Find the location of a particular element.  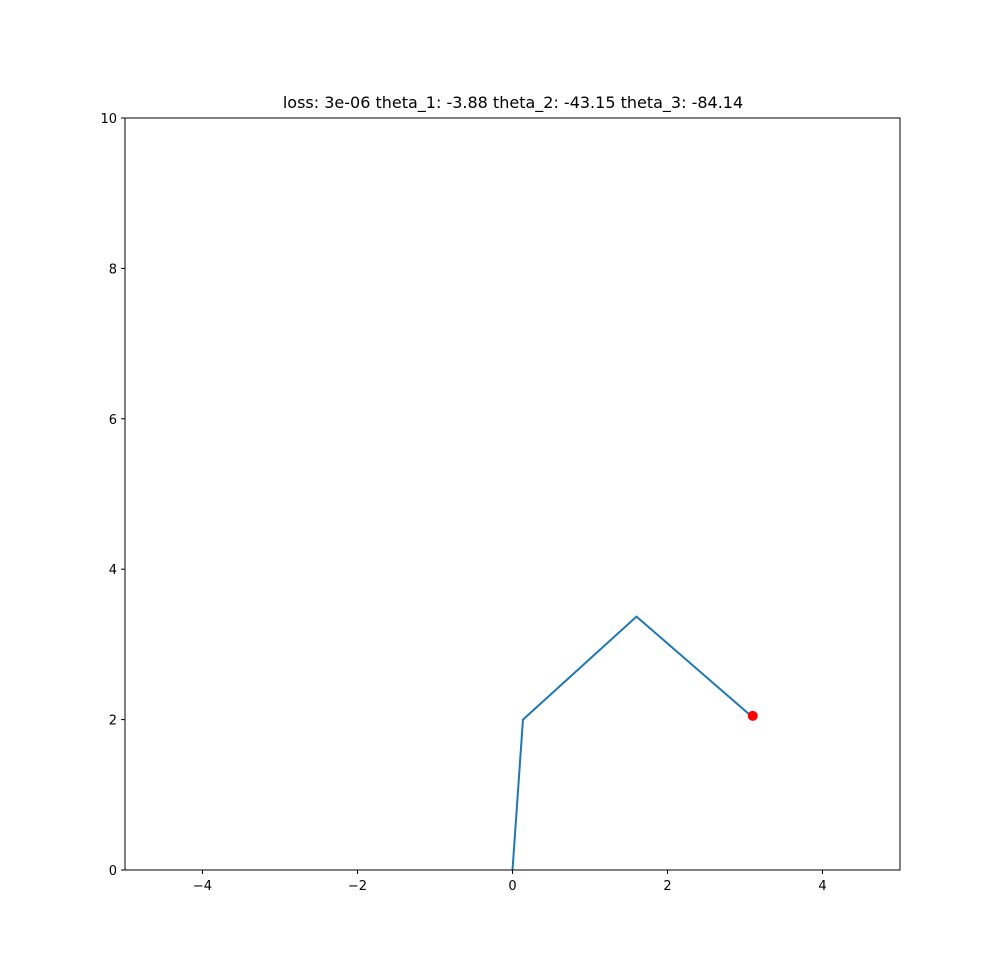

y-tick-label: 10 is located at coordinates (108, 119).